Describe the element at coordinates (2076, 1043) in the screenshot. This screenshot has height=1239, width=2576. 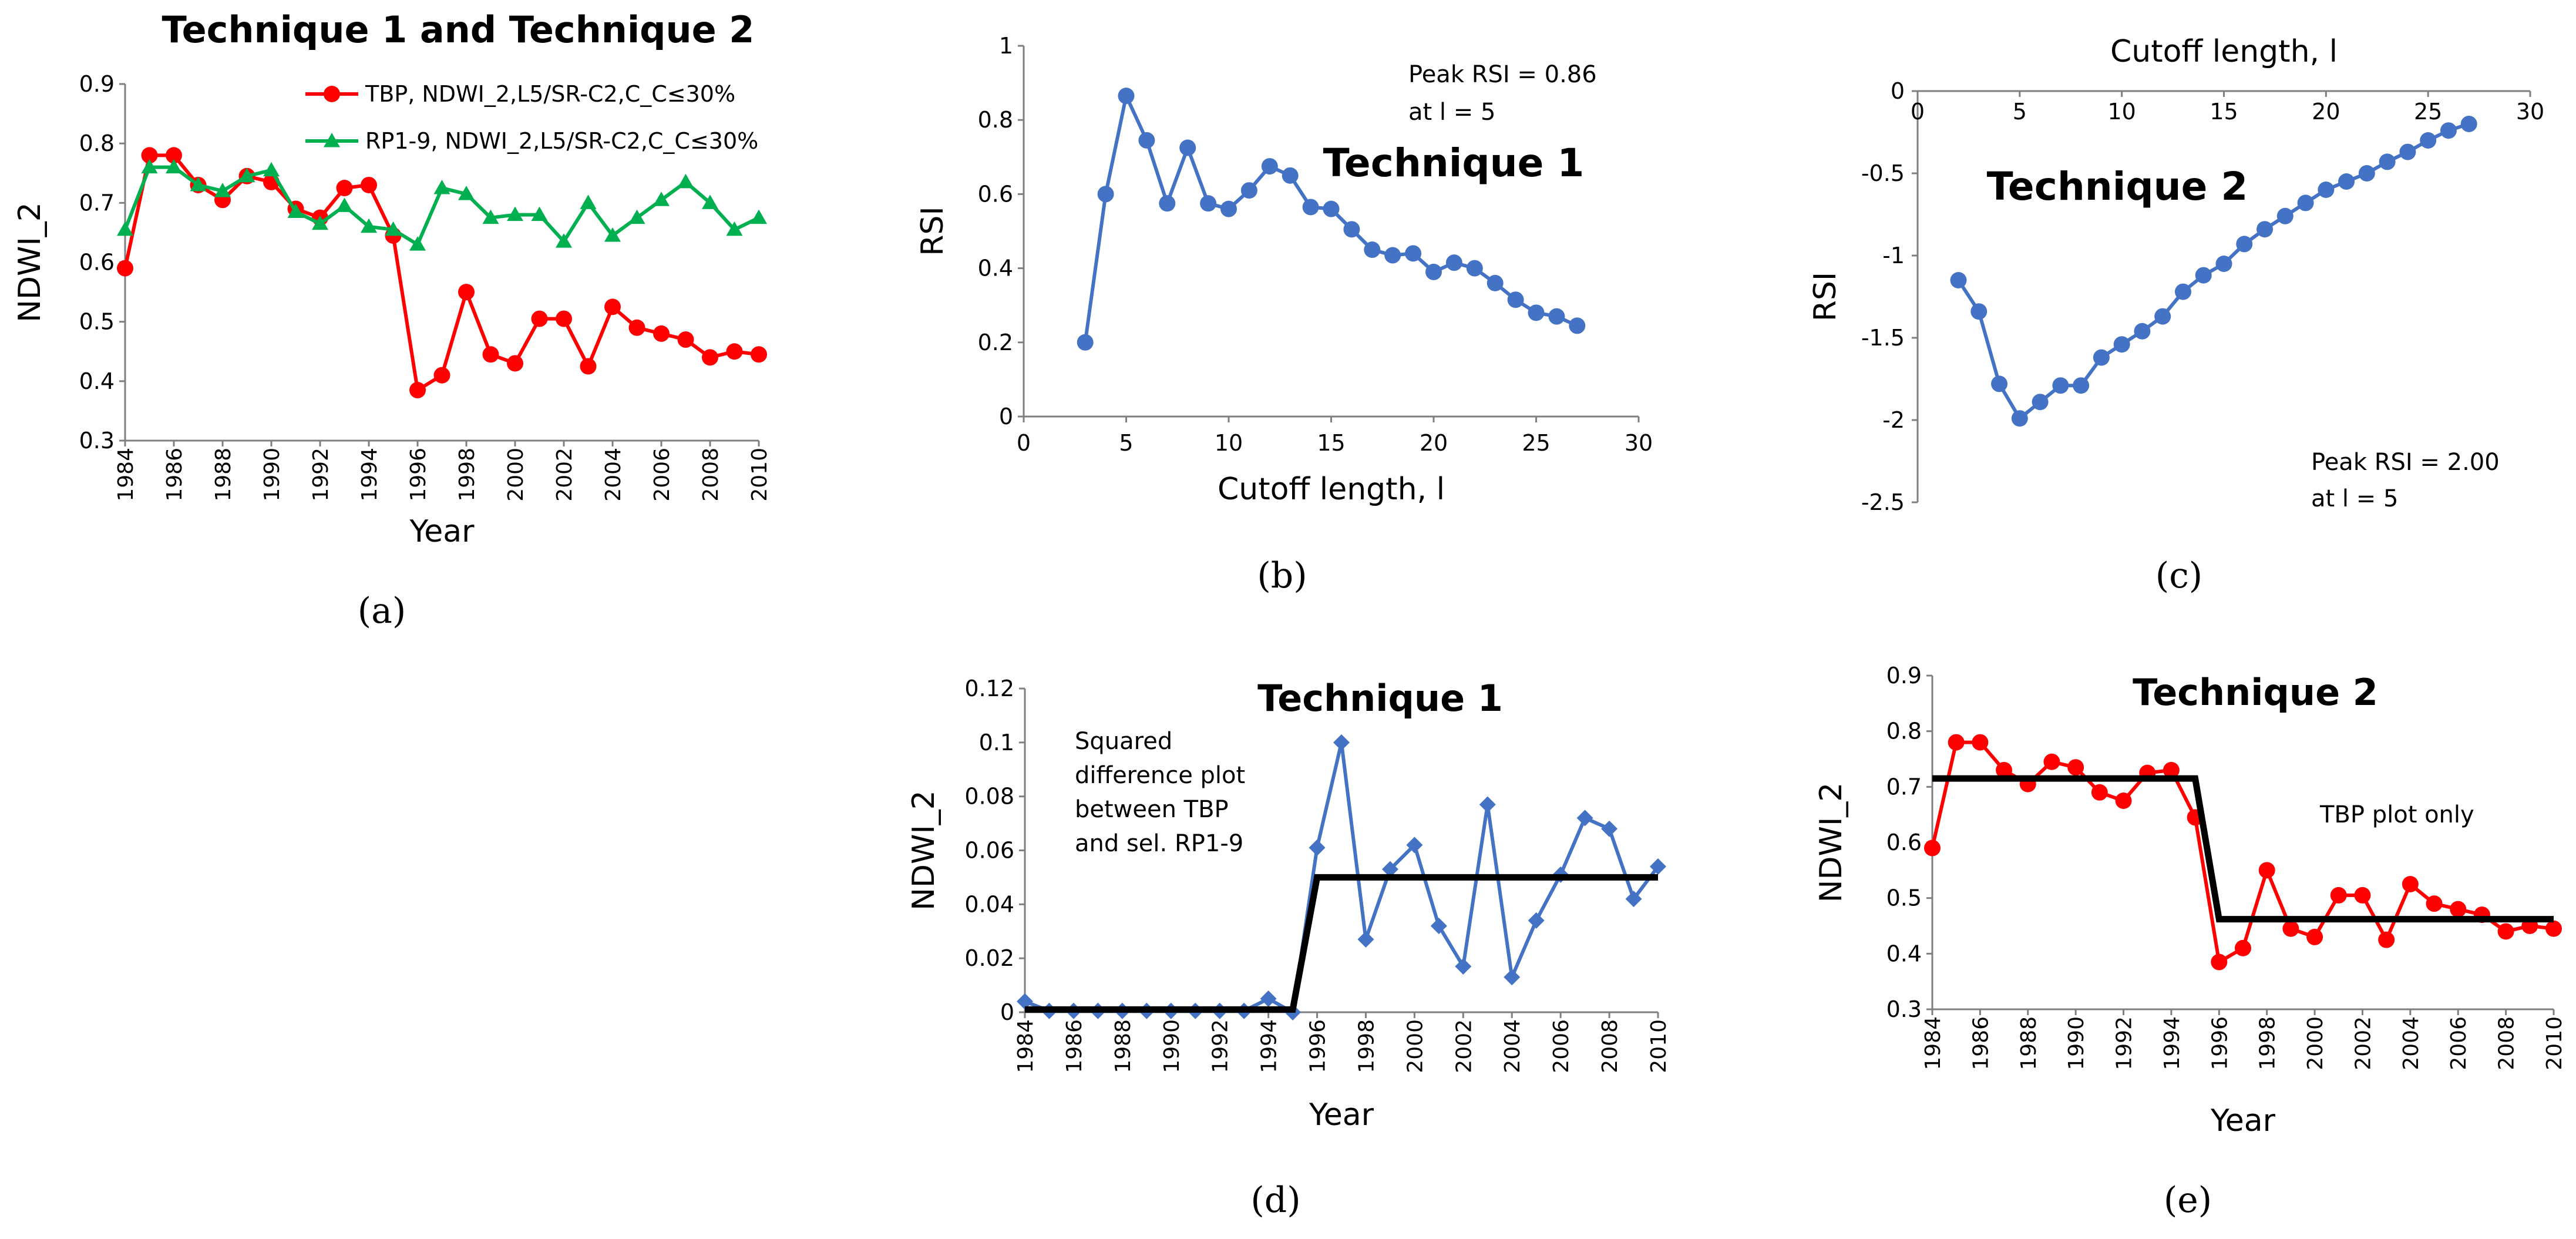
I see `x-tick-label: 1990` at that location.